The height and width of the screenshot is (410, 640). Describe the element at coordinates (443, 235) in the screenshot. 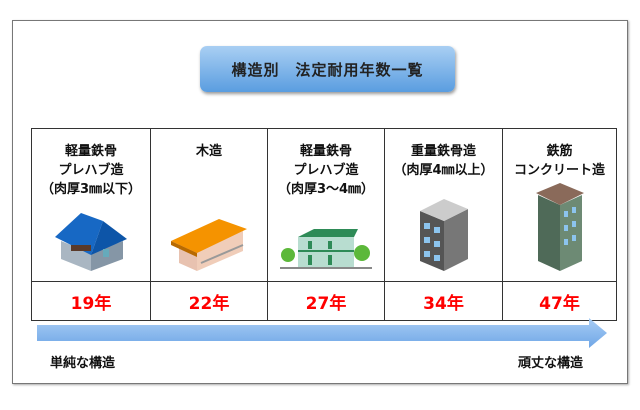

I see `steel-building-icon` at that location.